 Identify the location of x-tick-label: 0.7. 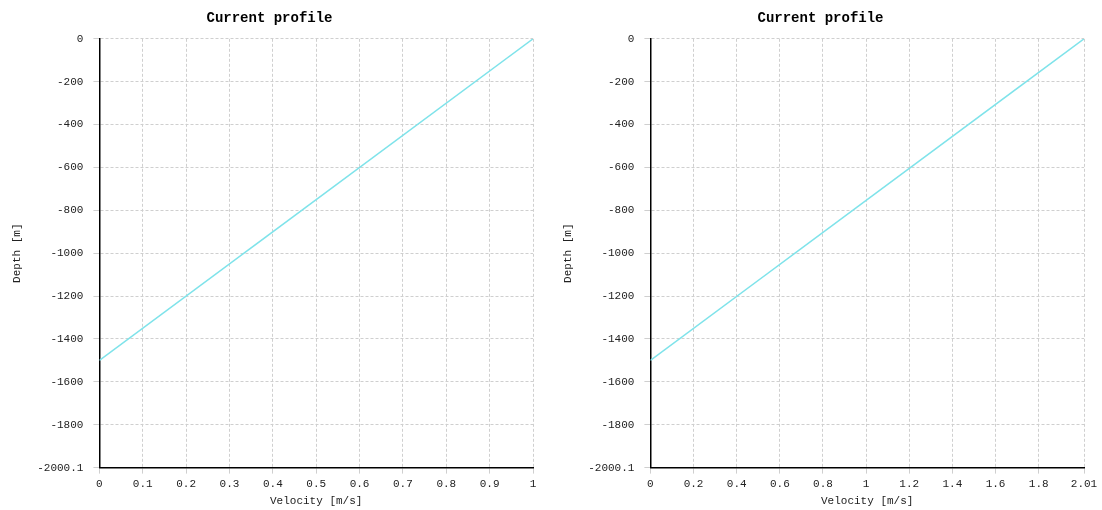
(403, 484).